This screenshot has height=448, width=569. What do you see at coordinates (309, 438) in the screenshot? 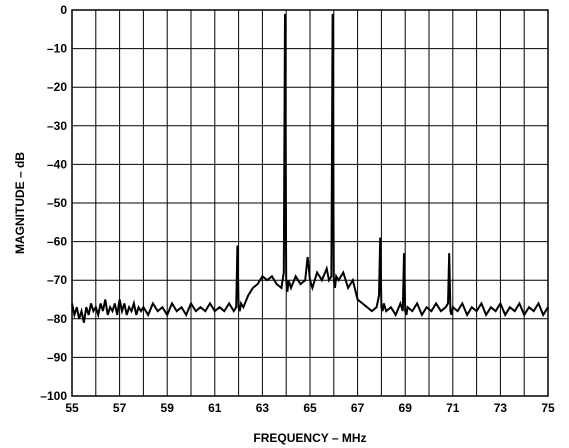
I see `x-axis-title: FREQUENCY – MHz` at bounding box center [309, 438].